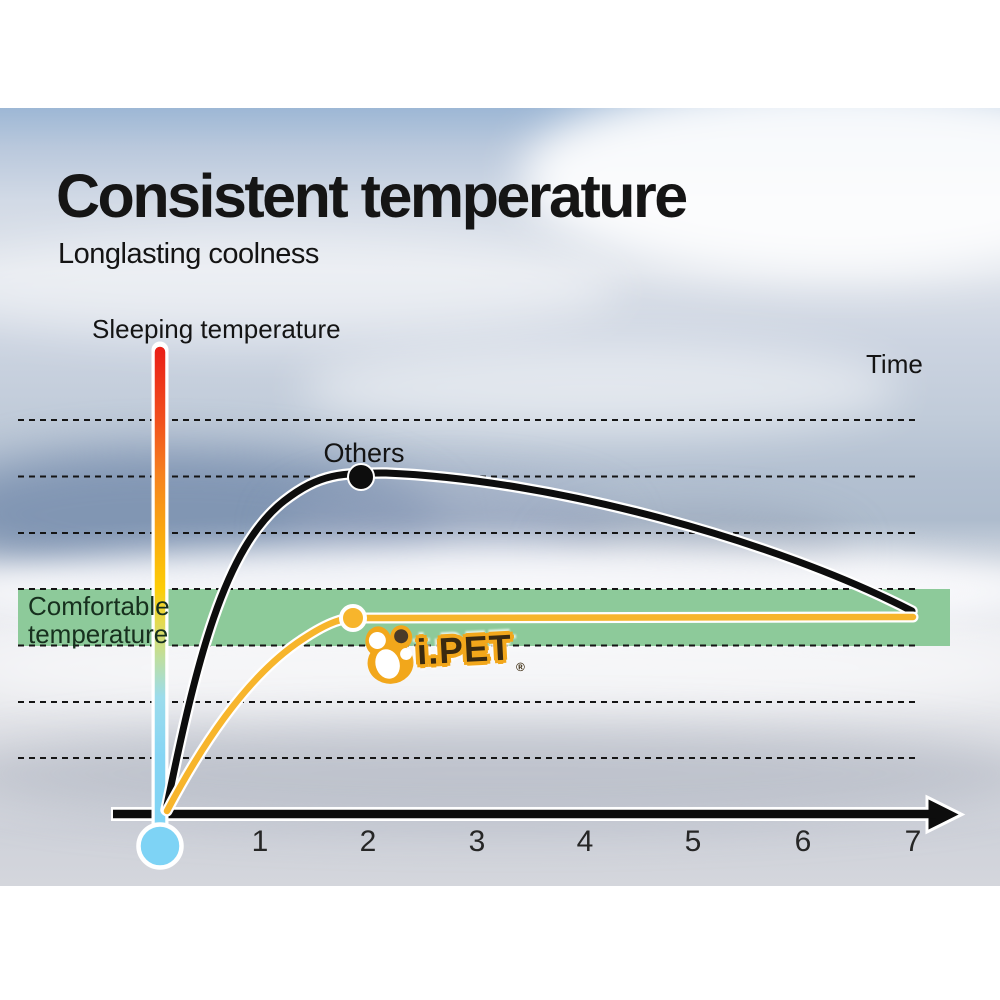 The width and height of the screenshot is (1000, 1000). I want to click on page-title: Consistent temperature, so click(372, 196).